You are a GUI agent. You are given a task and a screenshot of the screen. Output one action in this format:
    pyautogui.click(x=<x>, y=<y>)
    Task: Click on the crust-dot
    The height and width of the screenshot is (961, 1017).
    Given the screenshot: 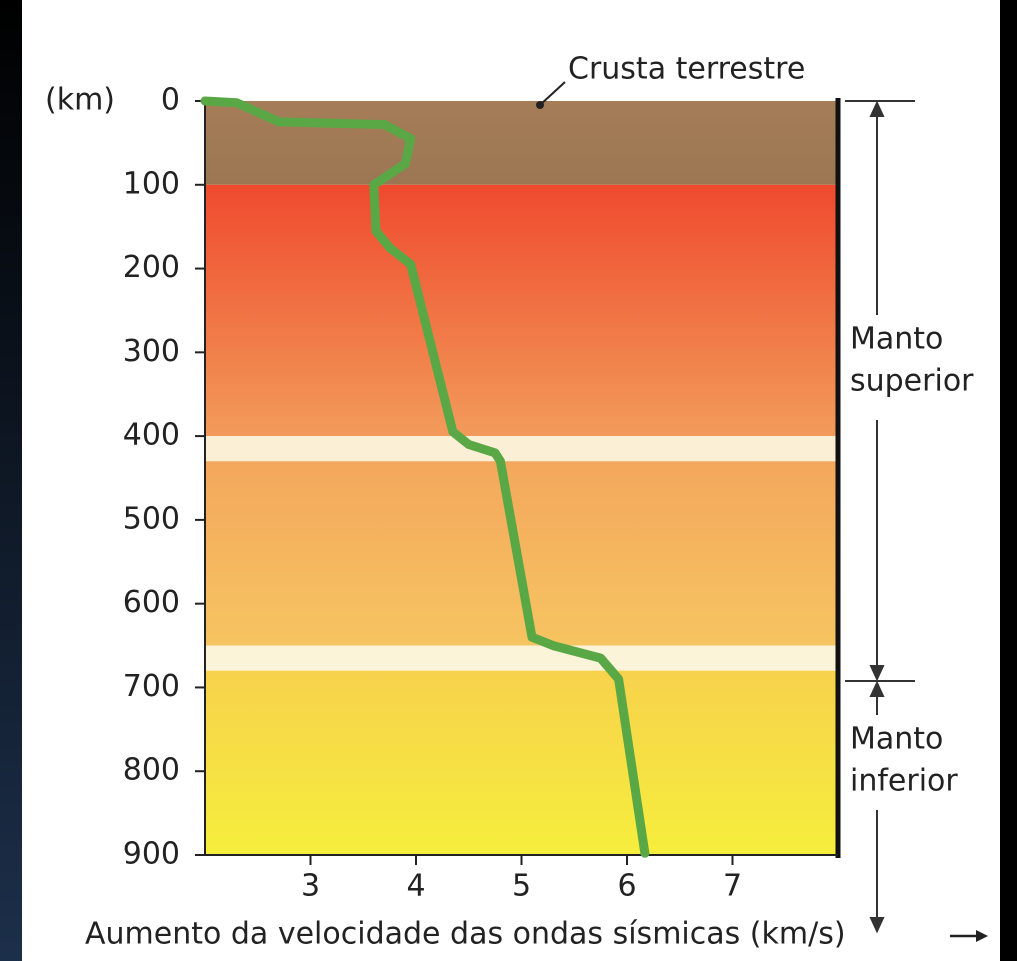 What is the action you would take?
    pyautogui.click(x=540, y=105)
    